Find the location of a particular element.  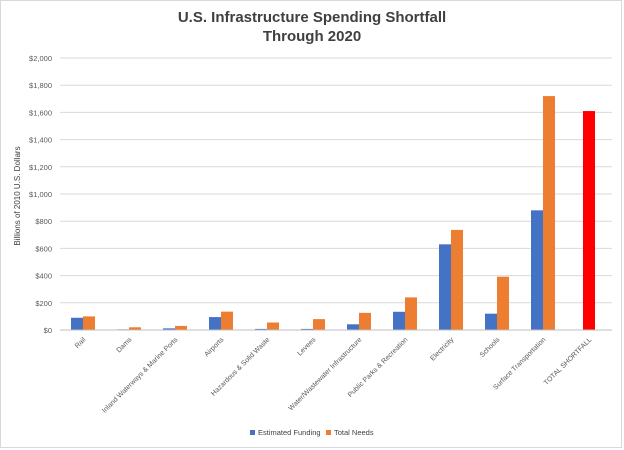

y-axis-title: Billions of 2010 U.S. Dollars is located at coordinates (17, 195).